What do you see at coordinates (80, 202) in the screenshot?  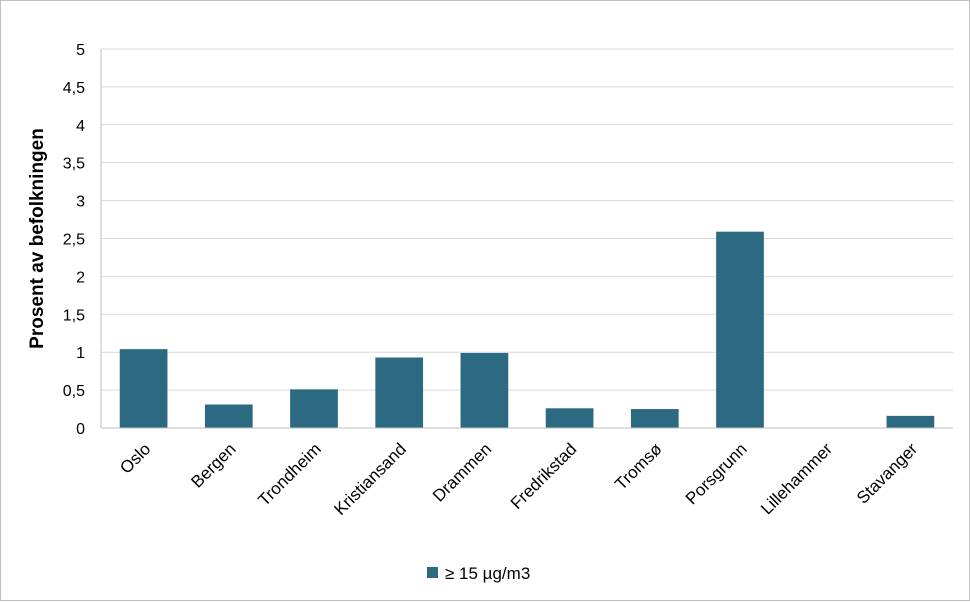 I see `y-tick-label: 3` at bounding box center [80, 202].